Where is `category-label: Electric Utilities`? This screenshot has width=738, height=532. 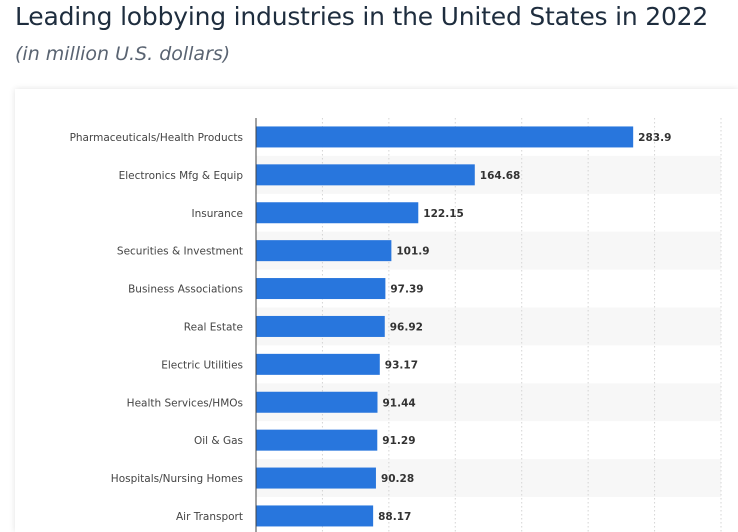 category-label: Electric Utilities is located at coordinates (202, 365).